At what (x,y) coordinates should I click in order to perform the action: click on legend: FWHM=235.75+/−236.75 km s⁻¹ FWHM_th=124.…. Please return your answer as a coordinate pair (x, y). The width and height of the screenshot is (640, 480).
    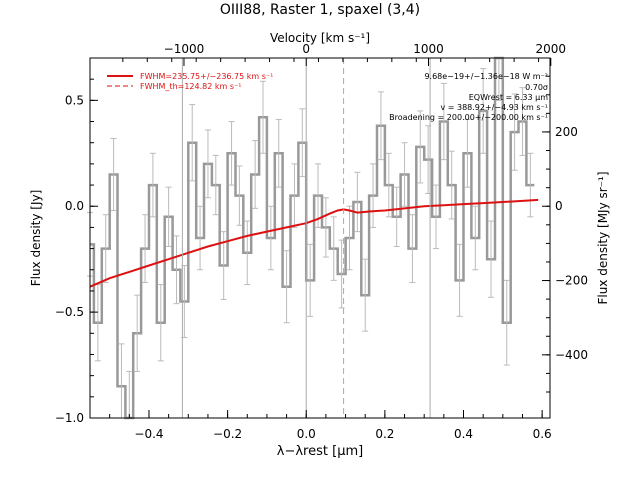
    Looking at the image, I should click on (190, 81).